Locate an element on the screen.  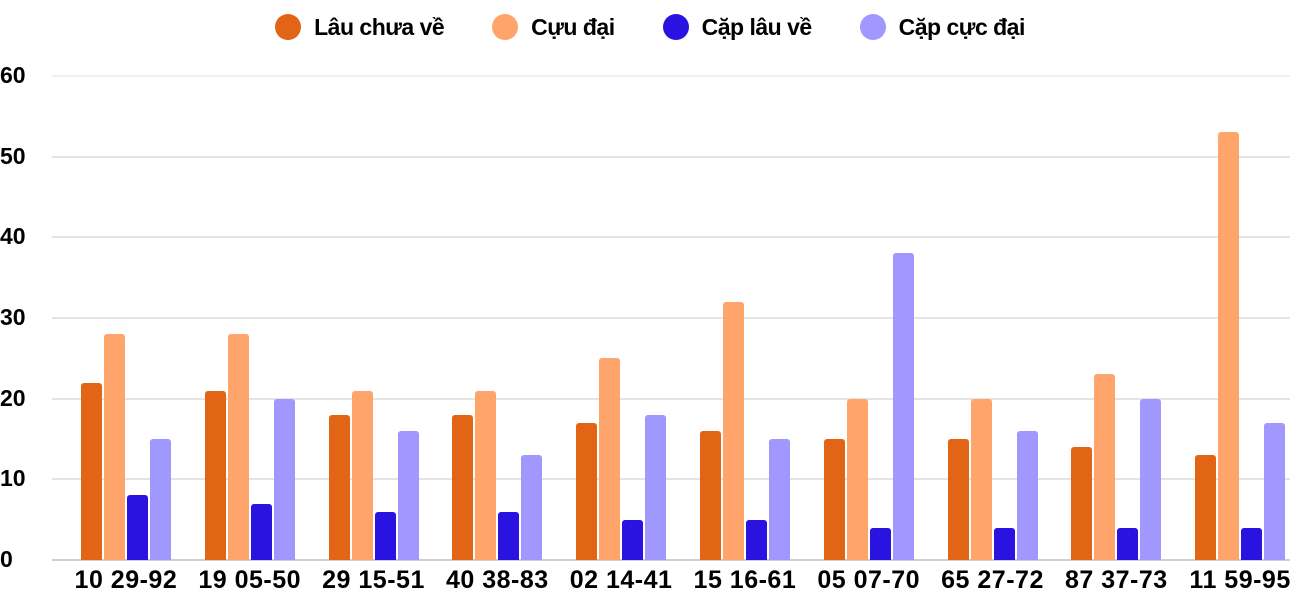
x-tick-label: 65 27-72 is located at coordinates (992, 580).